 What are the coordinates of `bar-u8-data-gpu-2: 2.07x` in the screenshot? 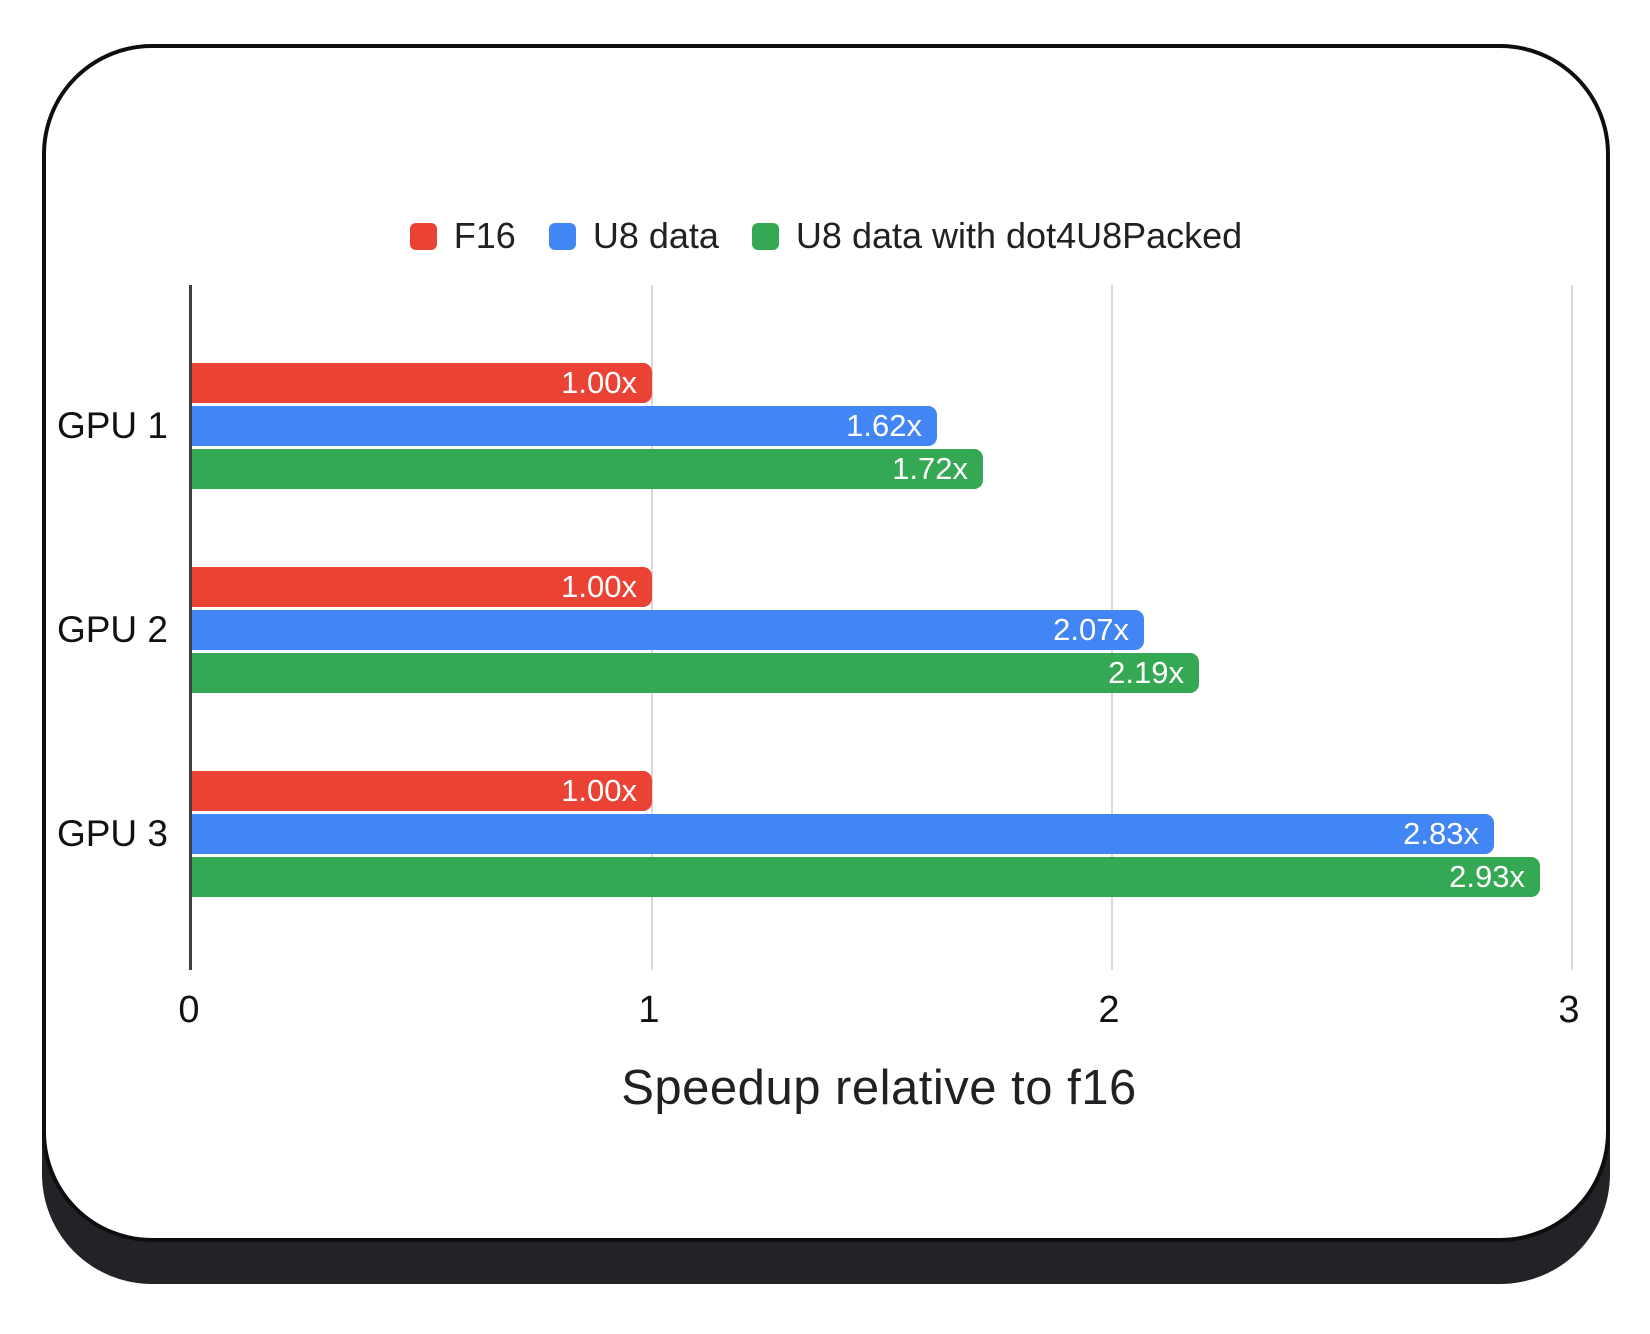 It's located at (668, 630).